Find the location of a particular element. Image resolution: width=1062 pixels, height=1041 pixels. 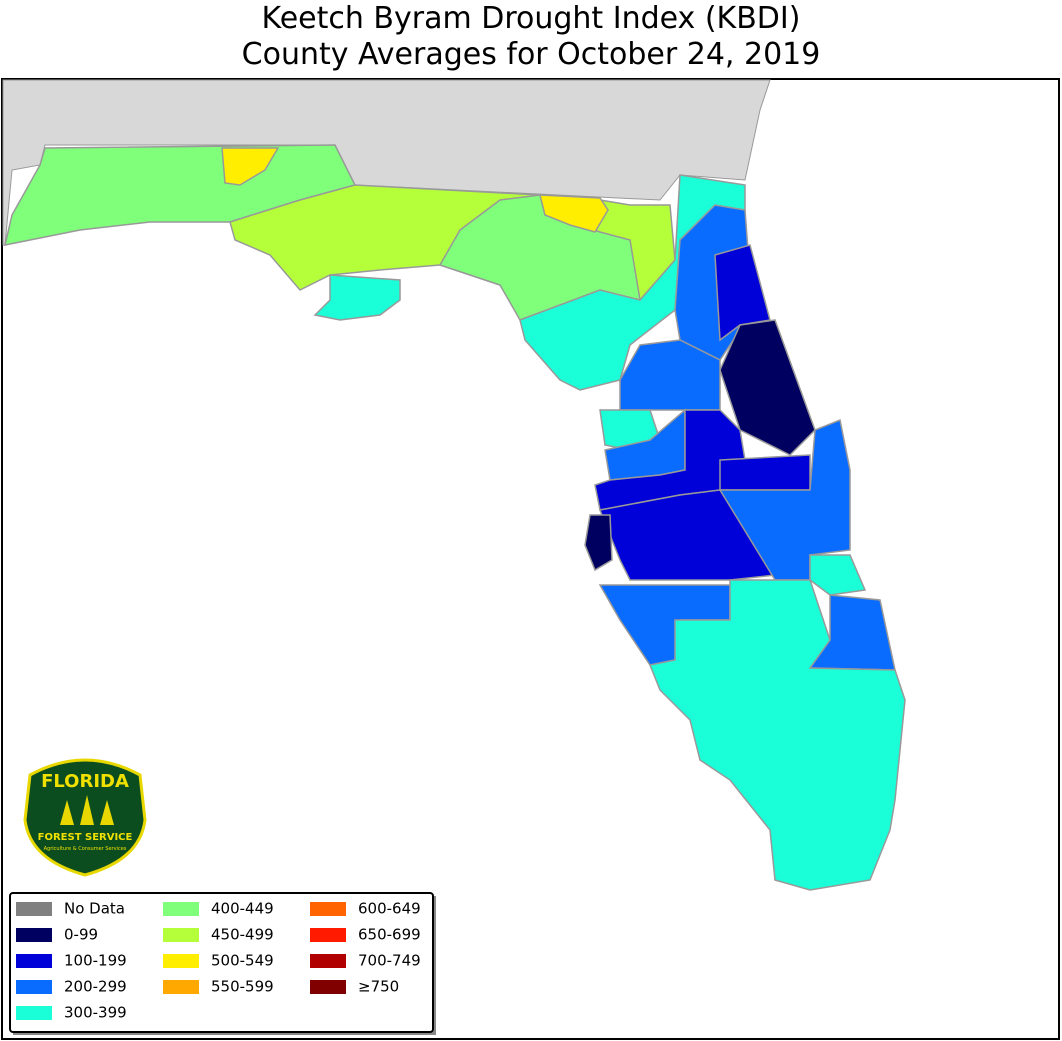

subtitle: County Averages for October 24, 2019 is located at coordinates (531, 54).